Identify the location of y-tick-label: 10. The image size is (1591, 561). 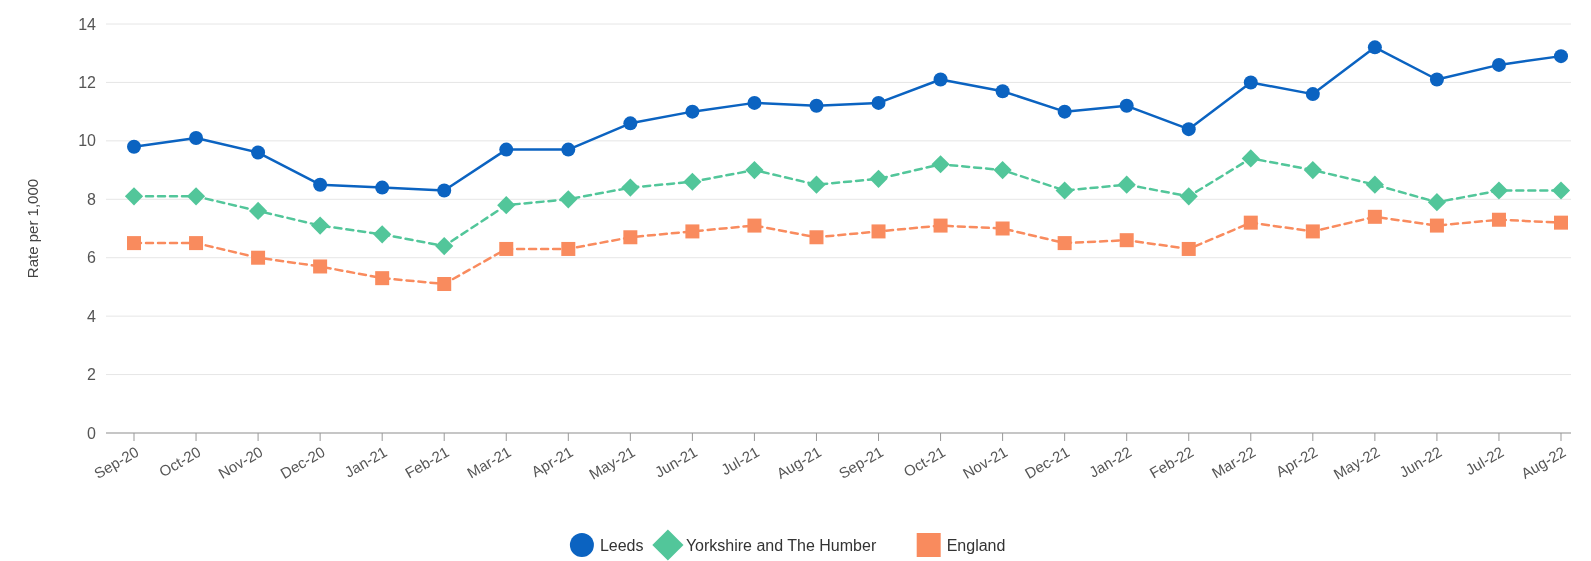
(87, 141).